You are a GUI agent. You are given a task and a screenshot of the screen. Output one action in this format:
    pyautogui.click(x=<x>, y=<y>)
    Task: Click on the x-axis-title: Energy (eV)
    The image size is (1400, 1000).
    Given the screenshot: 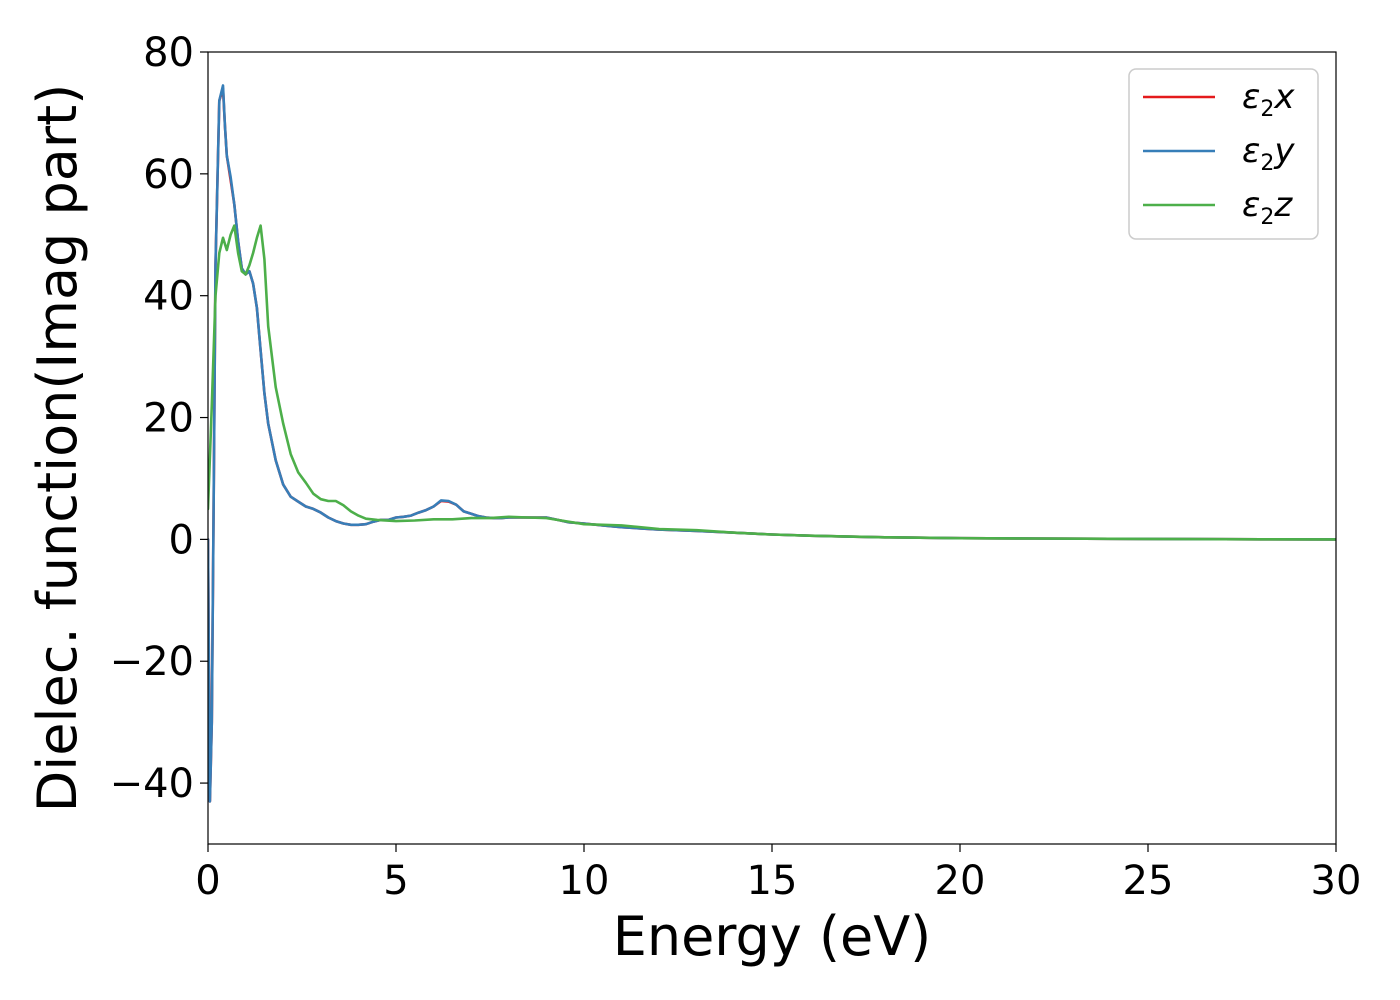 What is the action you would take?
    pyautogui.click(x=772, y=936)
    